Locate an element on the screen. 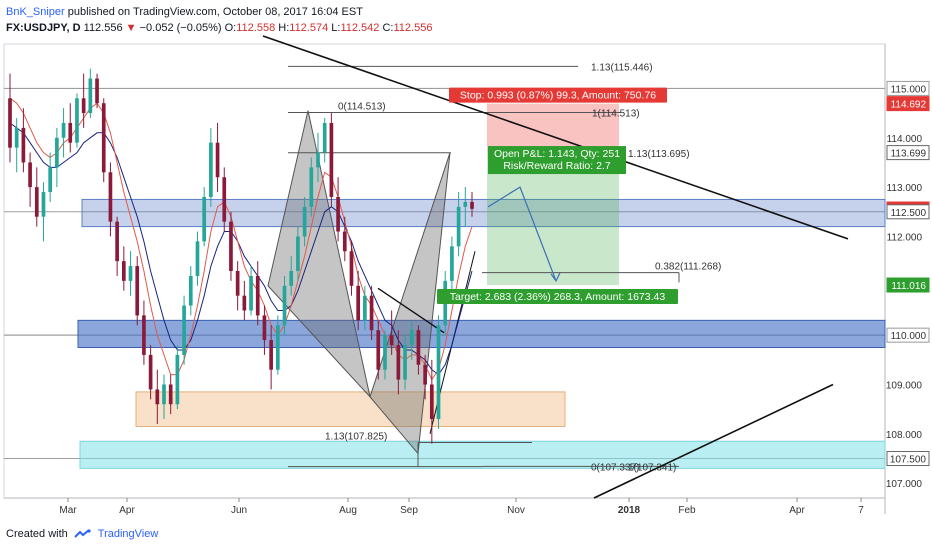 The width and height of the screenshot is (932, 550). price-badge-label: 110.000 is located at coordinates (909, 336).